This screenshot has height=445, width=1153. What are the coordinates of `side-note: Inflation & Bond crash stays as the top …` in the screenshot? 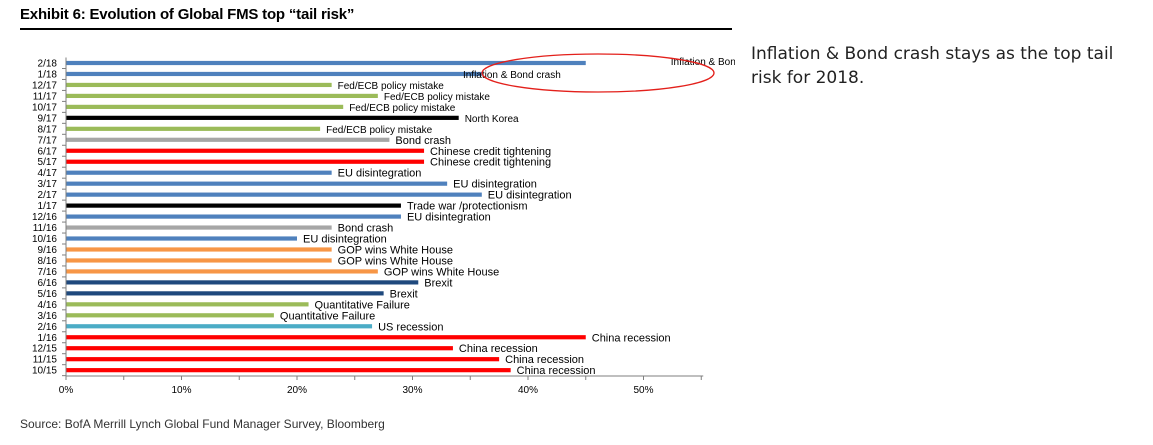 It's located at (932, 66).